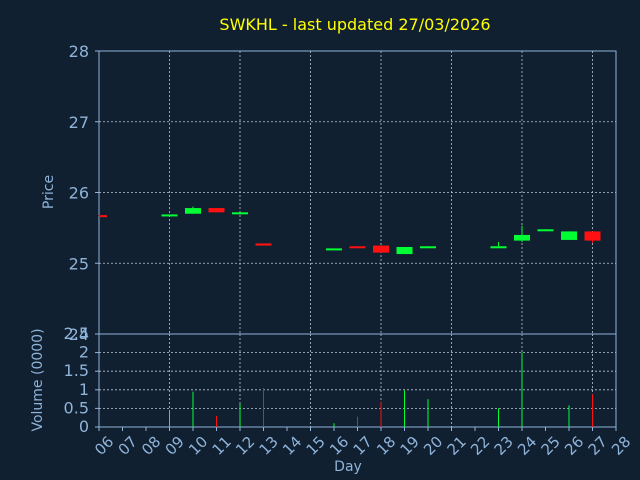 The width and height of the screenshot is (640, 480). Describe the element at coordinates (49, 192) in the screenshot. I see `price-axis-label: Price` at that location.